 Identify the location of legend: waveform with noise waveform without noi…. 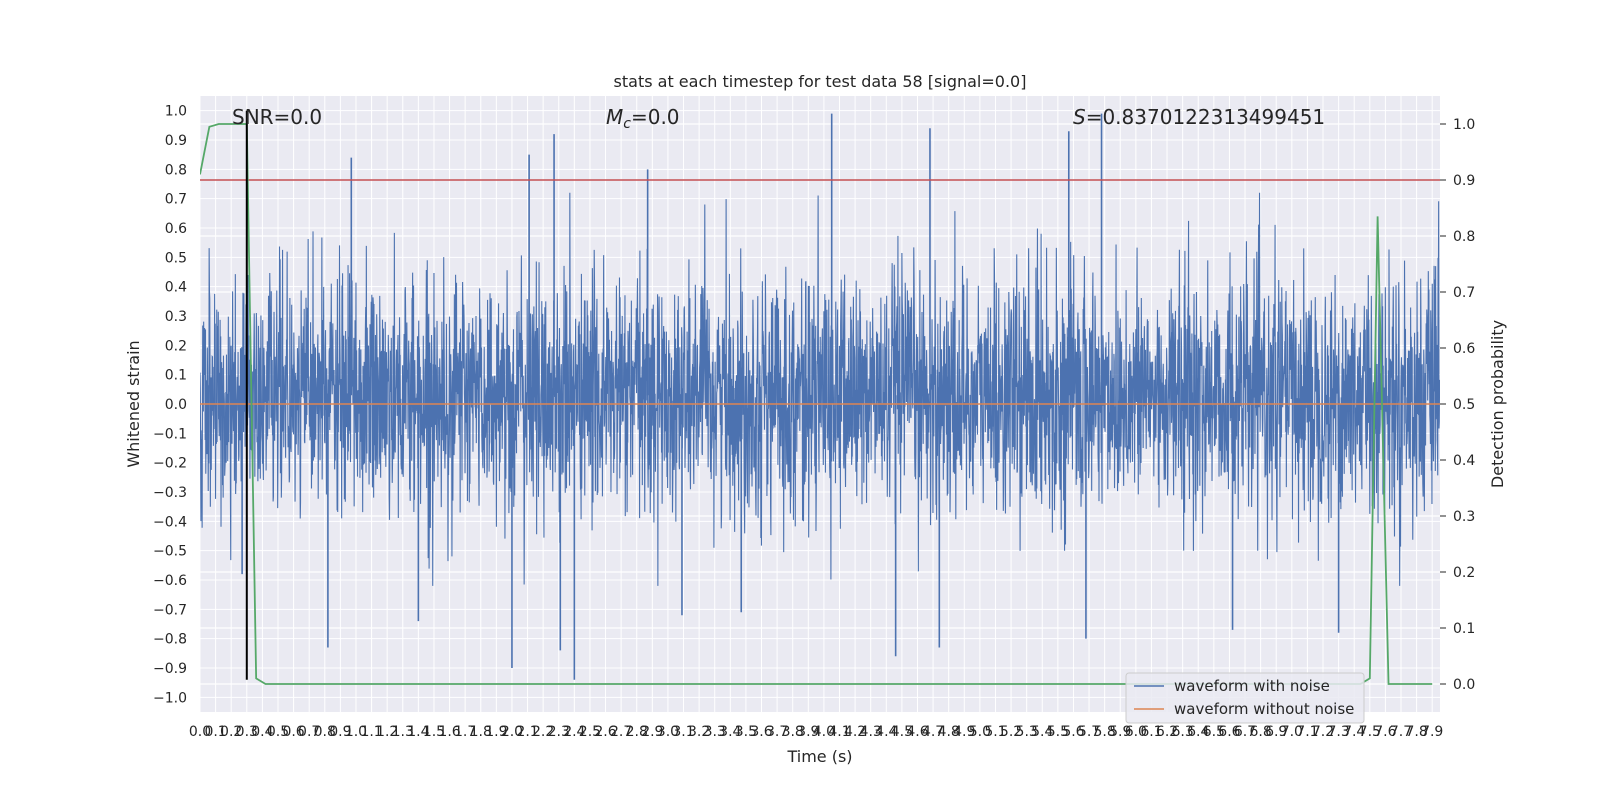
(1245, 698).